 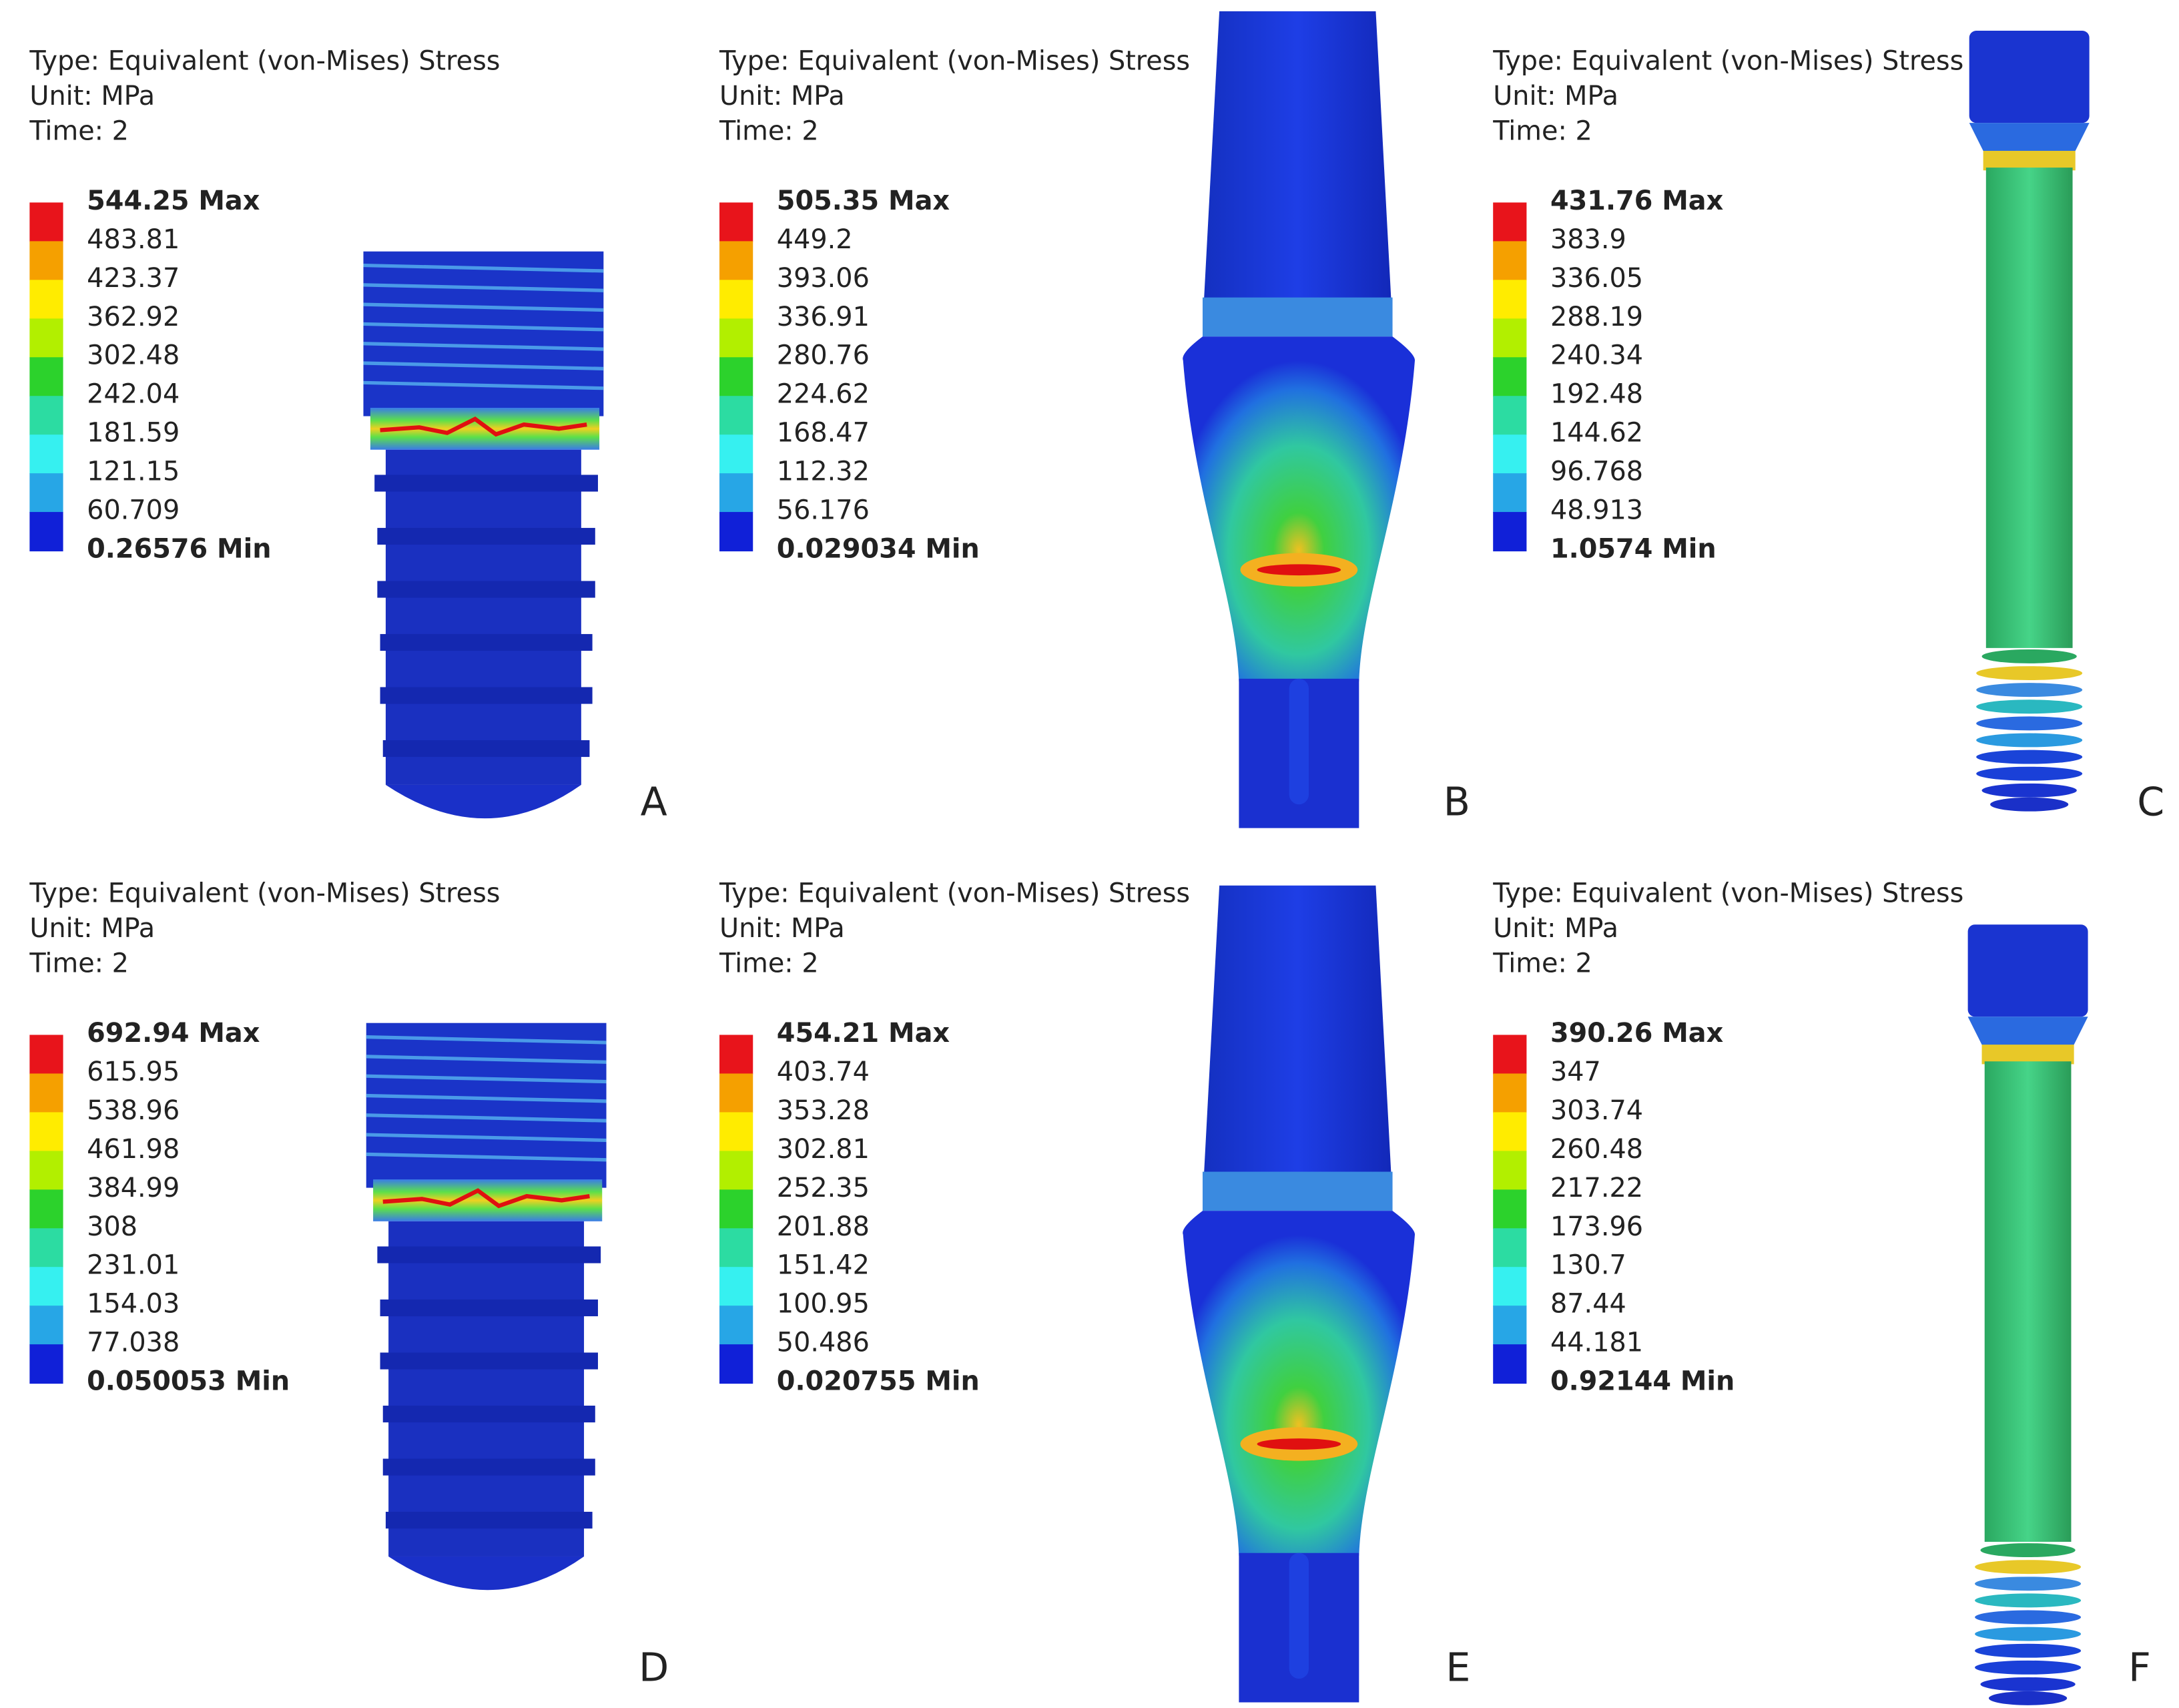 I want to click on panel-letter: D, so click(x=654, y=1668).